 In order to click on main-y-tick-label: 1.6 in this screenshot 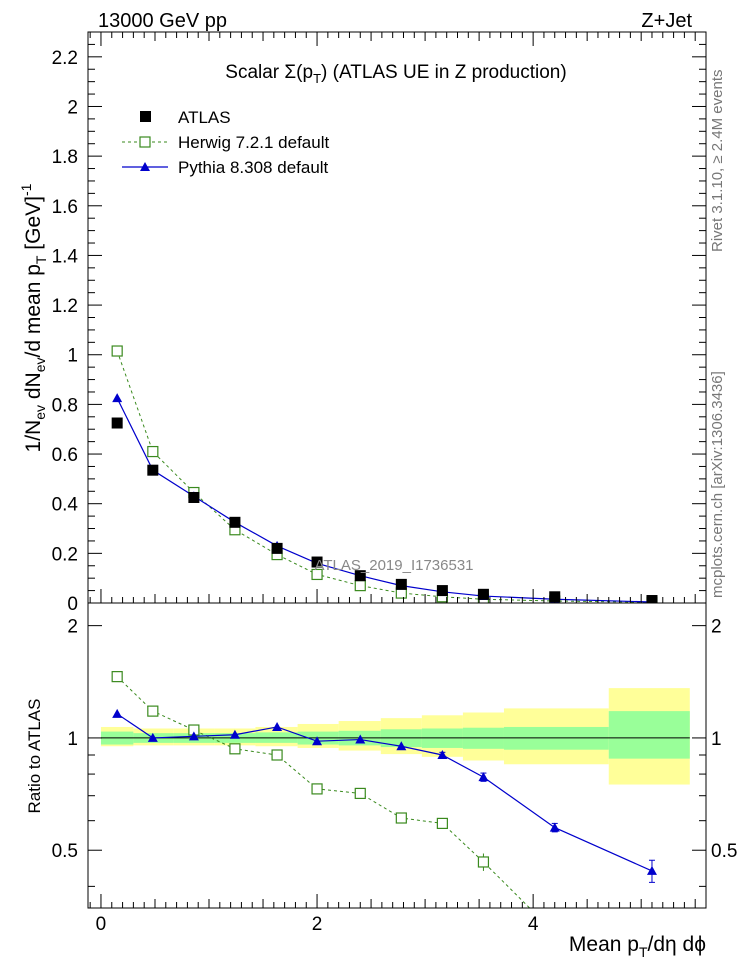, I will do `click(65, 207)`.